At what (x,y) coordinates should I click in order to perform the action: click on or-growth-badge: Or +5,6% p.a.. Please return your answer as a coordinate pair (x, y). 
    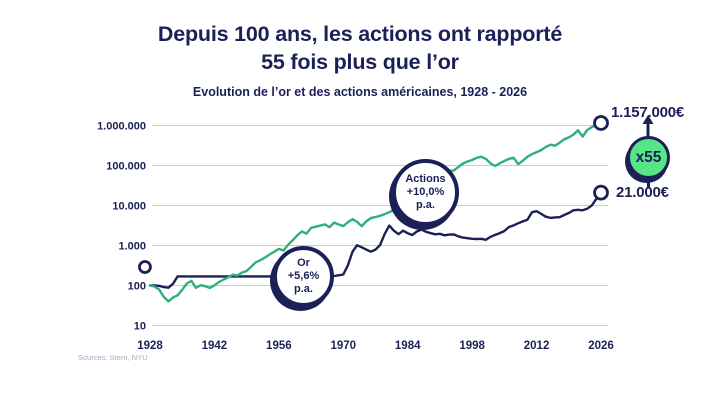
    Looking at the image, I should click on (303, 276).